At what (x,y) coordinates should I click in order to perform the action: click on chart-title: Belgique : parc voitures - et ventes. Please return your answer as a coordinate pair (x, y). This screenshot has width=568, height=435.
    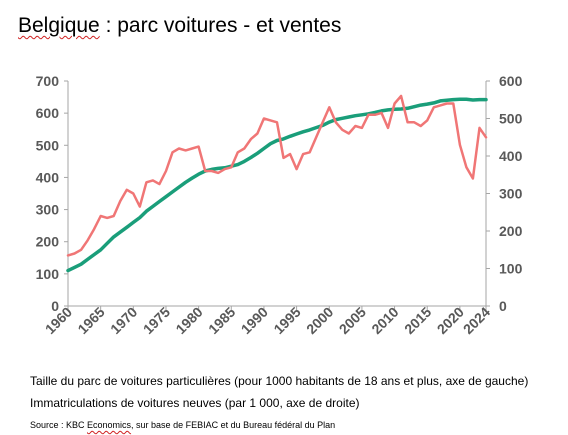
    Looking at the image, I should click on (179, 26).